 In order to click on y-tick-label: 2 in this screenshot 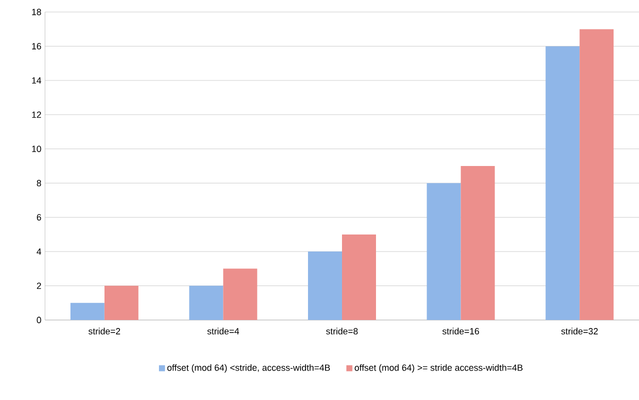, I will do `click(39, 285)`.